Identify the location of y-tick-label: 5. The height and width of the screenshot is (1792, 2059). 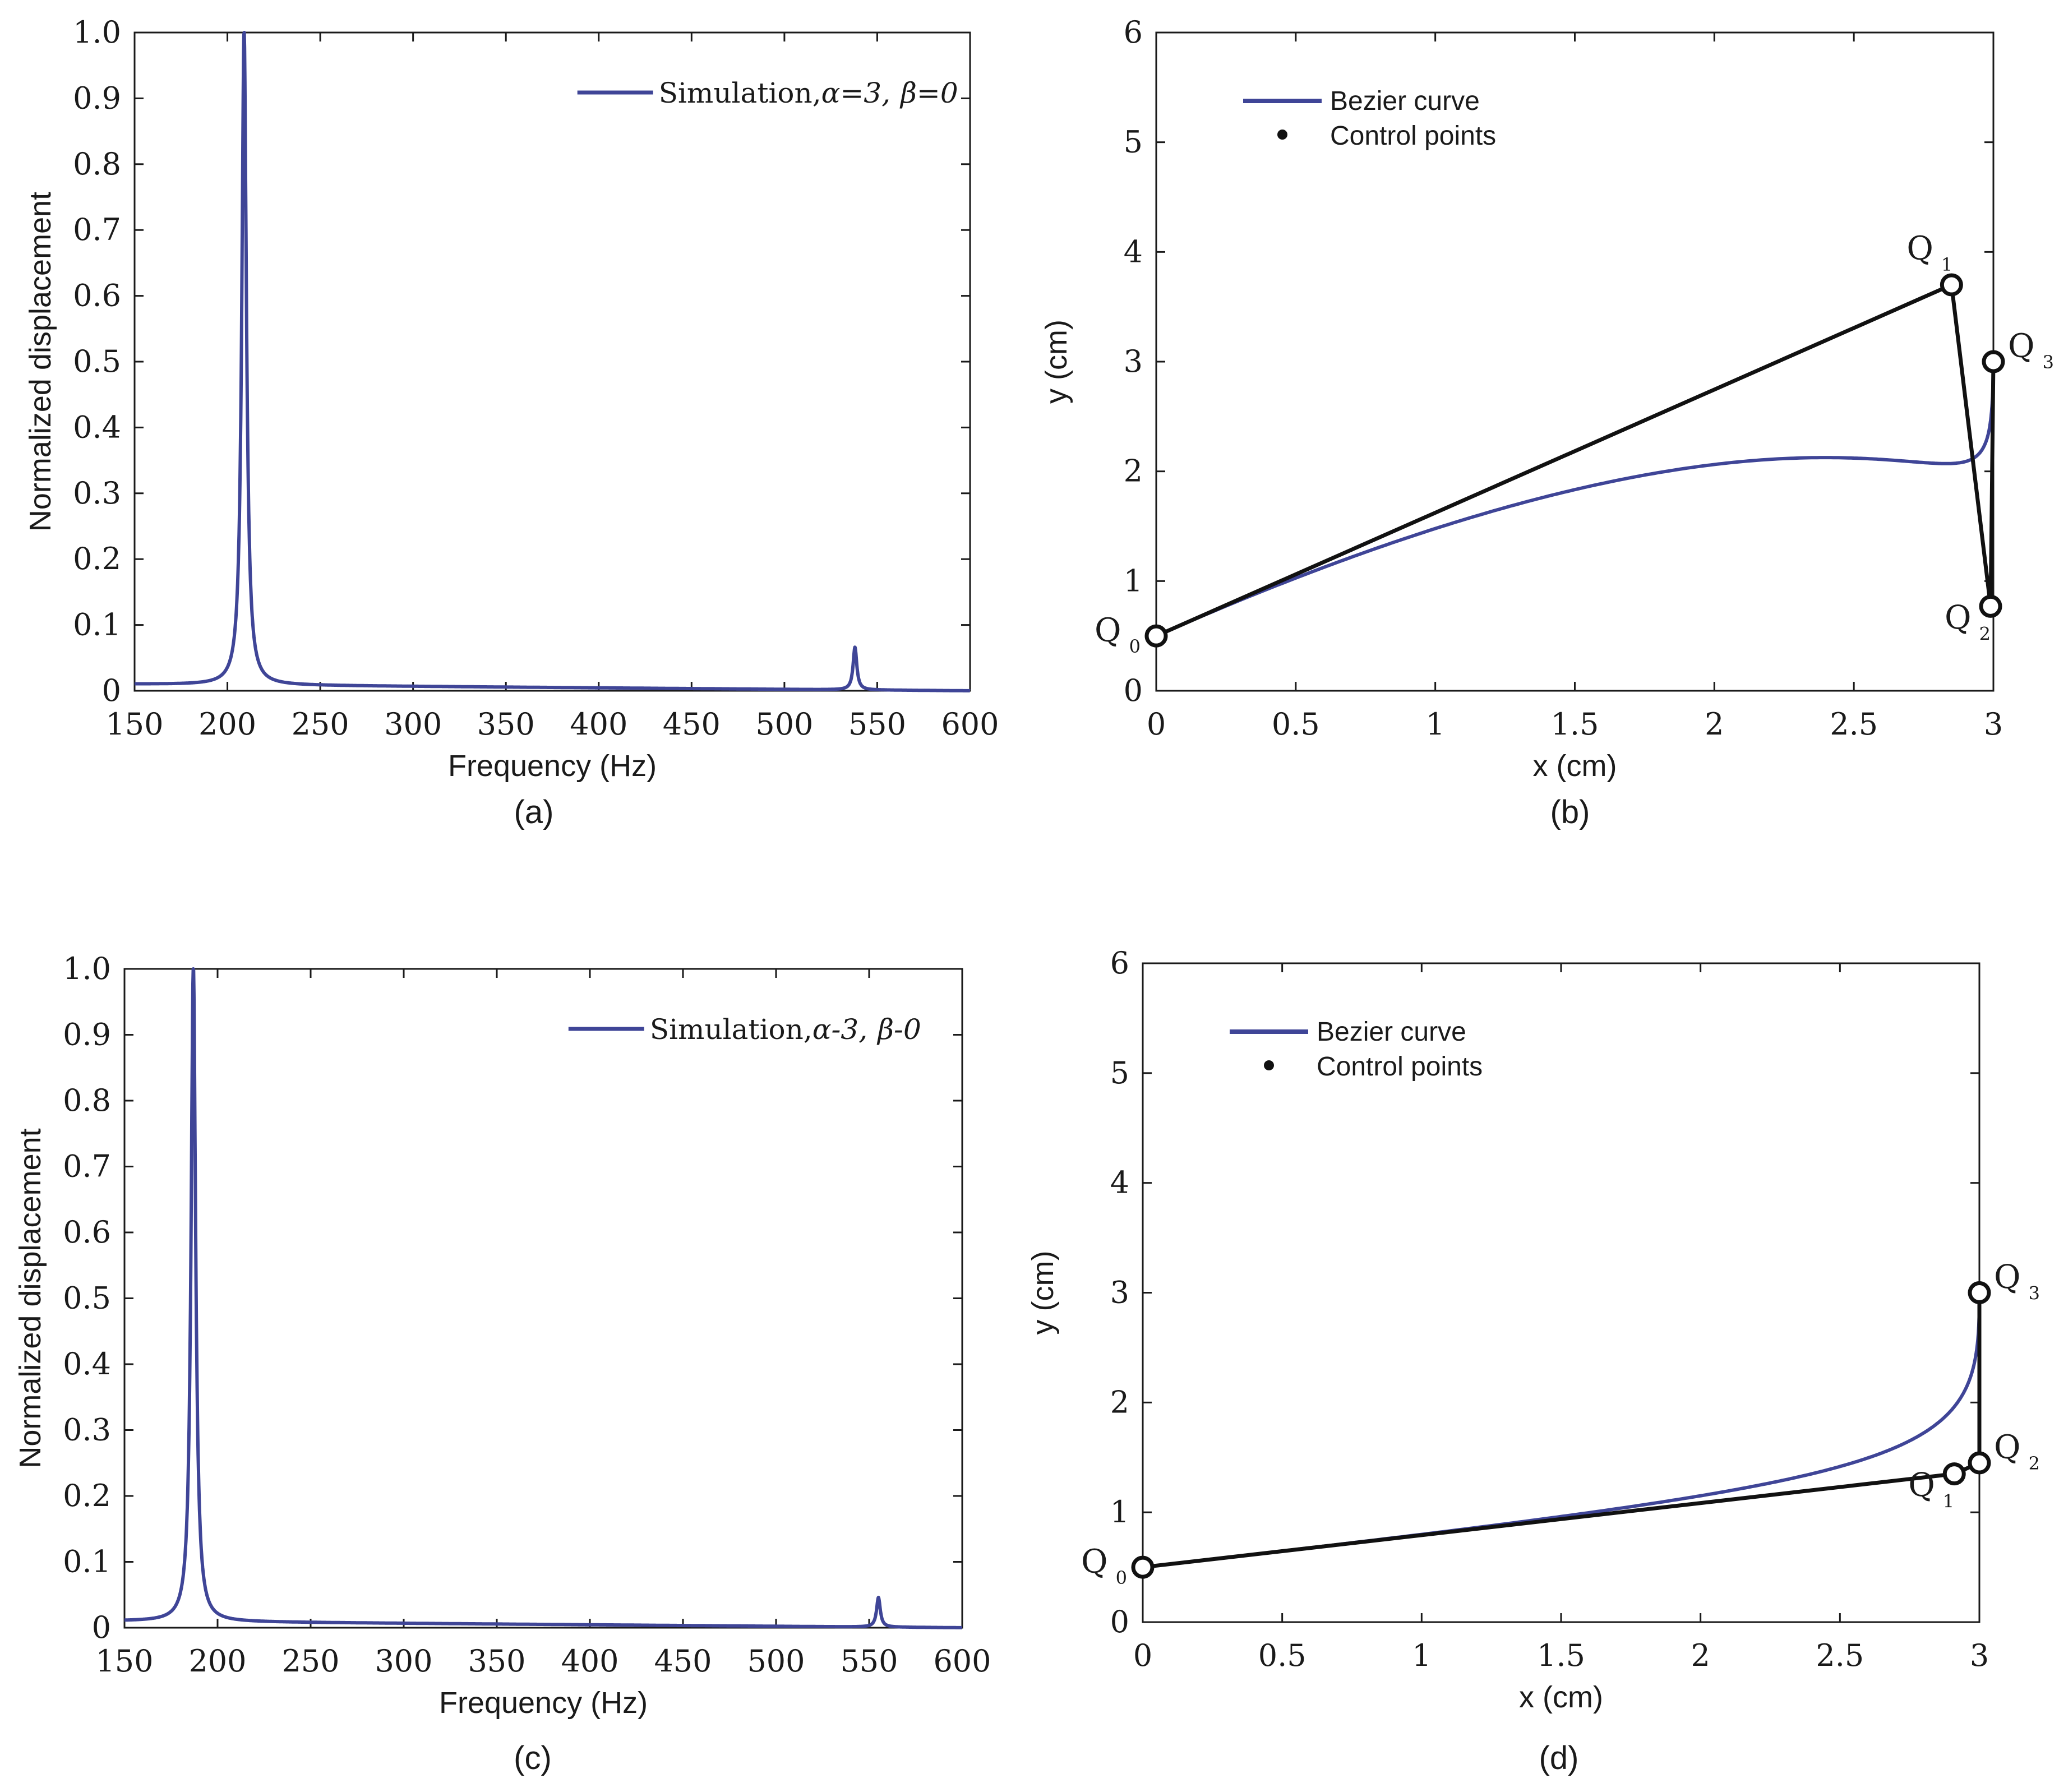
(1133, 142).